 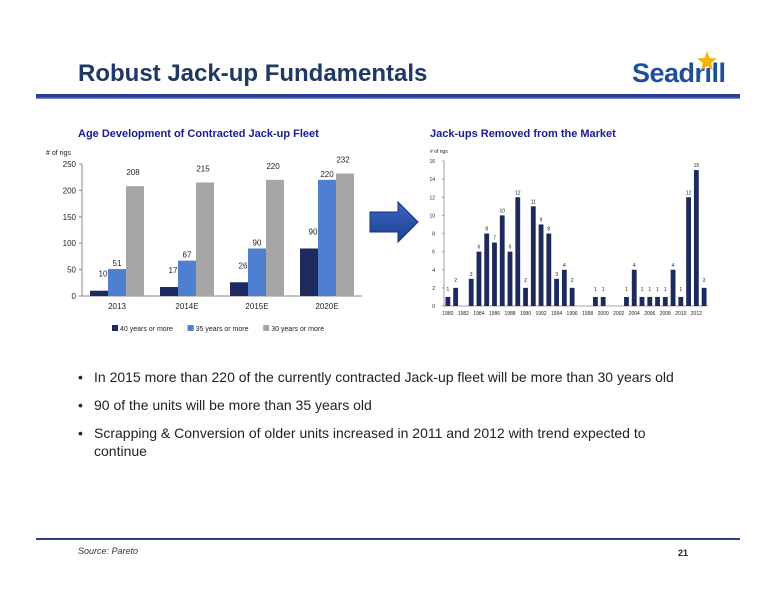 I want to click on x-tick-label: 2012, so click(x=696, y=314).